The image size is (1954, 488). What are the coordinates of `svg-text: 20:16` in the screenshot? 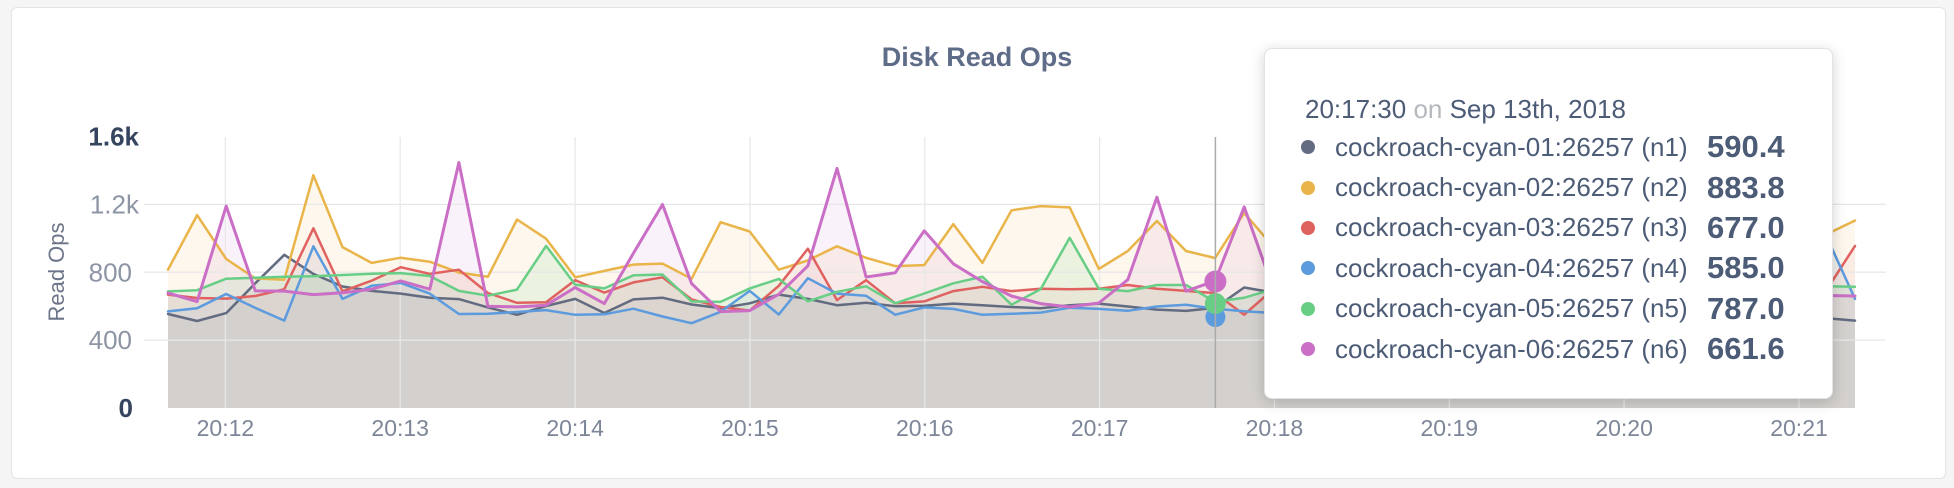 It's located at (925, 428).